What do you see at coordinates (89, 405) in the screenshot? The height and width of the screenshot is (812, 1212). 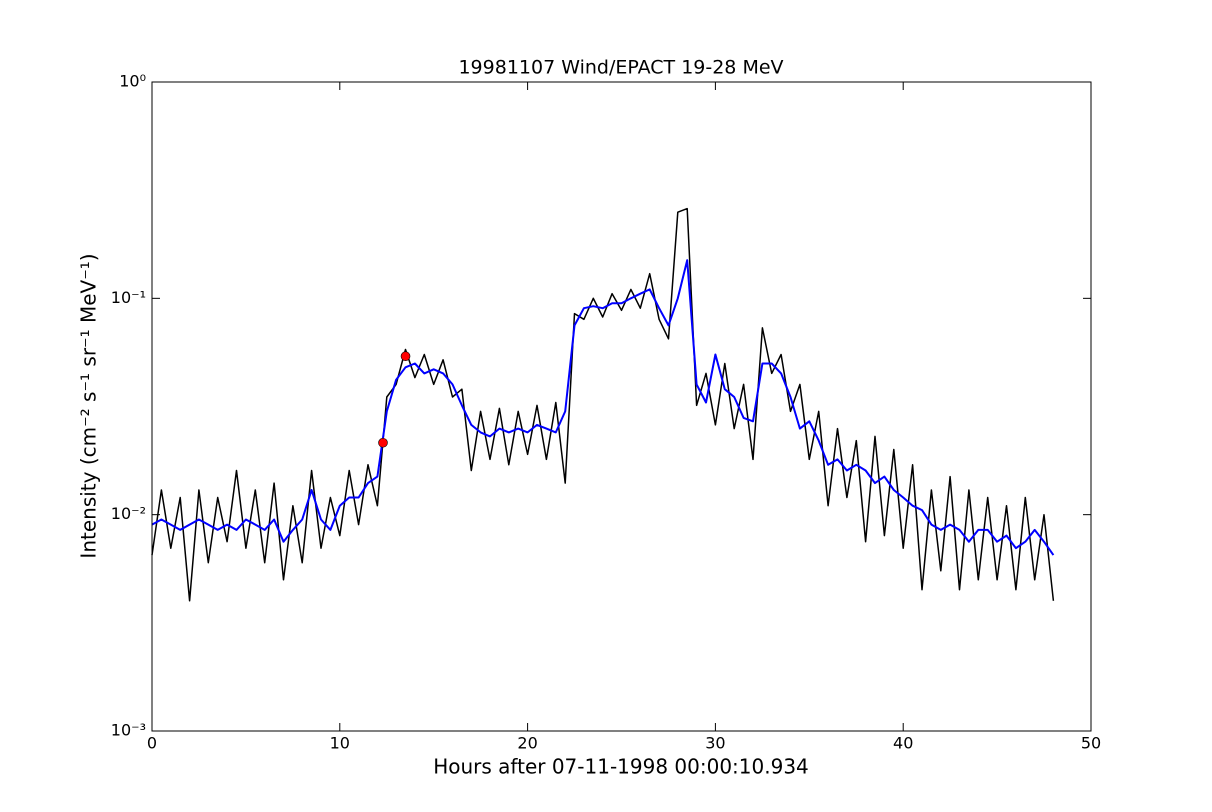 I see `y-axis-label: Intensity (cm⁻² s⁻¹ sr⁻¹ MeV⁻¹)` at bounding box center [89, 405].